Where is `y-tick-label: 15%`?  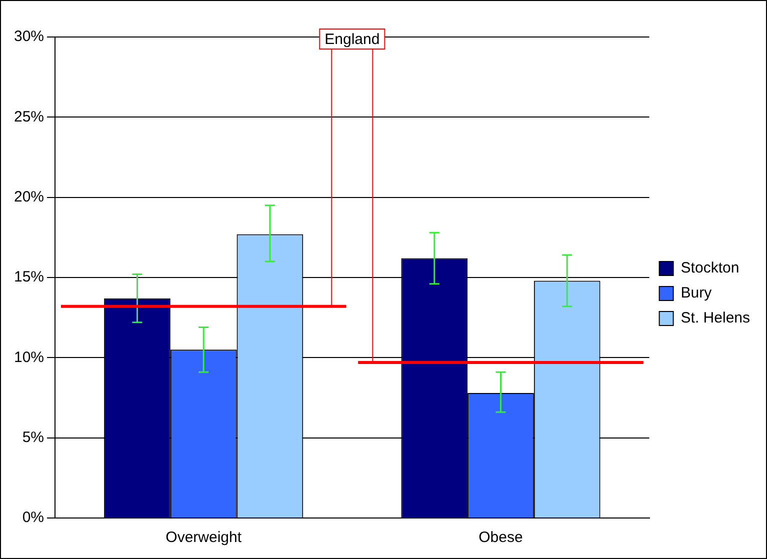 y-tick-label: 15% is located at coordinates (29, 277).